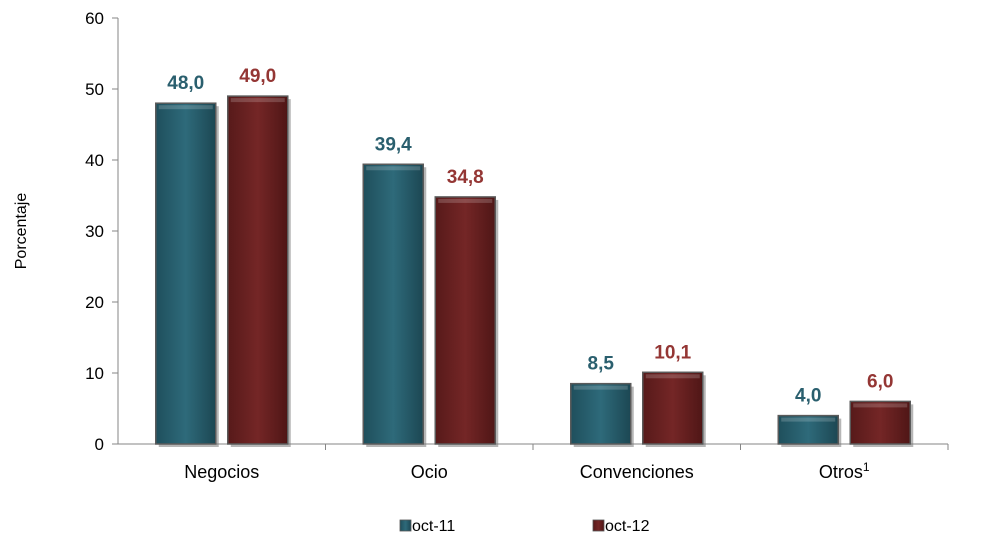  I want to click on category-label: Ocio, so click(429, 472).